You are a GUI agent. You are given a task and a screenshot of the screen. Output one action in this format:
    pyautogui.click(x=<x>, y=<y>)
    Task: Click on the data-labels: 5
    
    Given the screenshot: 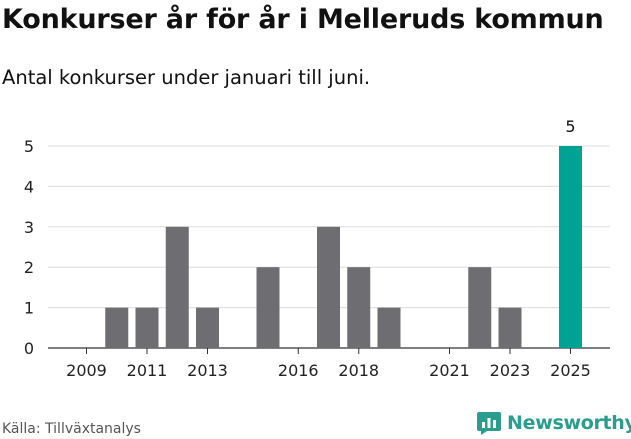 What is the action you would take?
    pyautogui.click(x=570, y=126)
    